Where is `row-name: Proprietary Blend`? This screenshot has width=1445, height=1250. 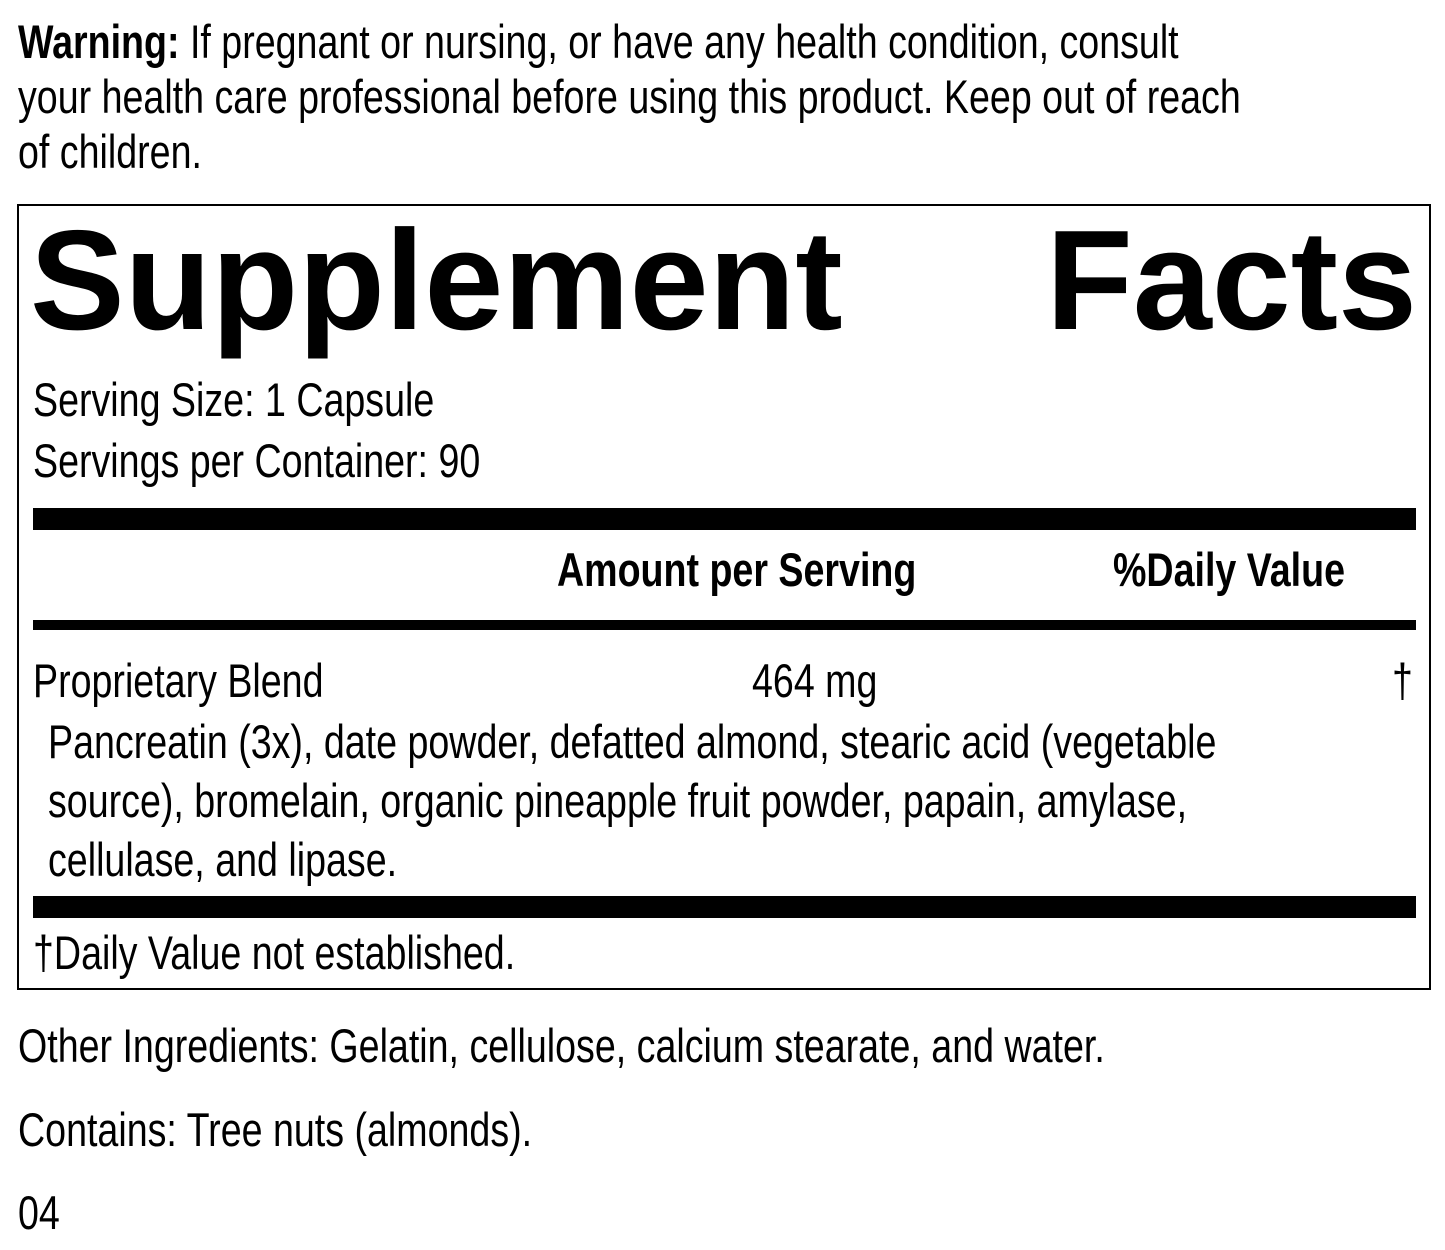
row-name: Proprietary Blend is located at coordinates (178, 680).